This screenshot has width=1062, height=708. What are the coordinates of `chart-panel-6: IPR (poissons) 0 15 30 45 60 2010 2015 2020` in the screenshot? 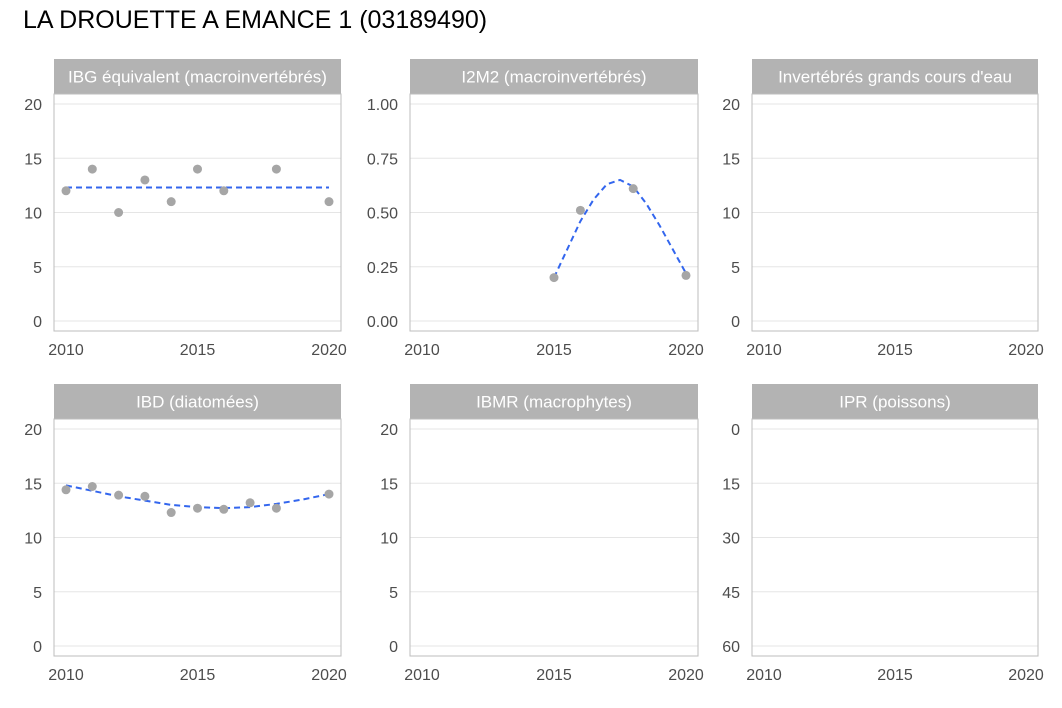 It's located at (883, 534).